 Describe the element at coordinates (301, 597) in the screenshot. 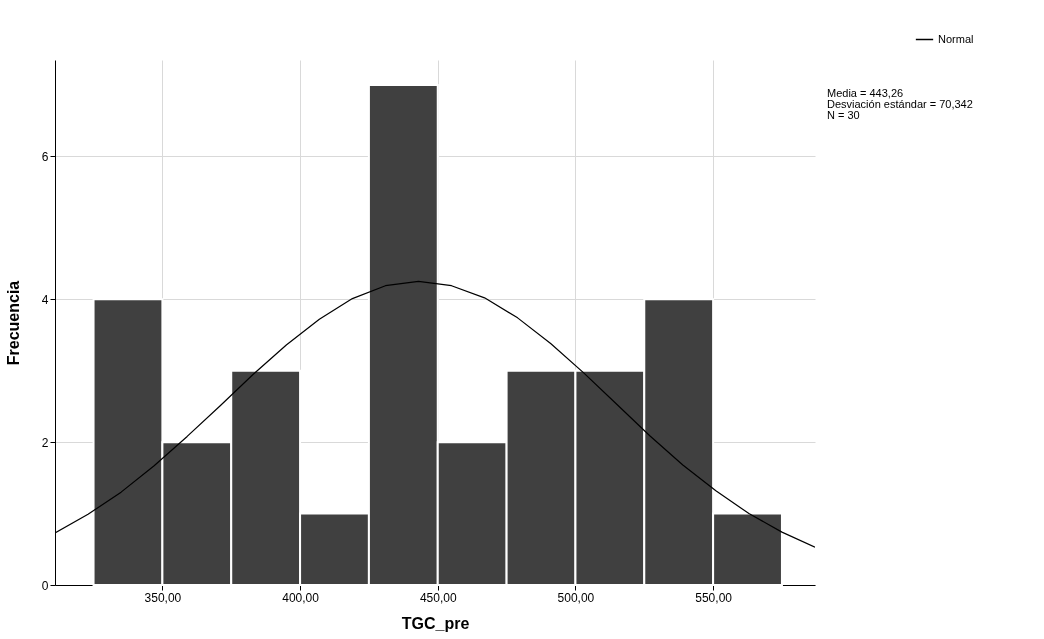

I see `x-tick-label: 400,00` at that location.